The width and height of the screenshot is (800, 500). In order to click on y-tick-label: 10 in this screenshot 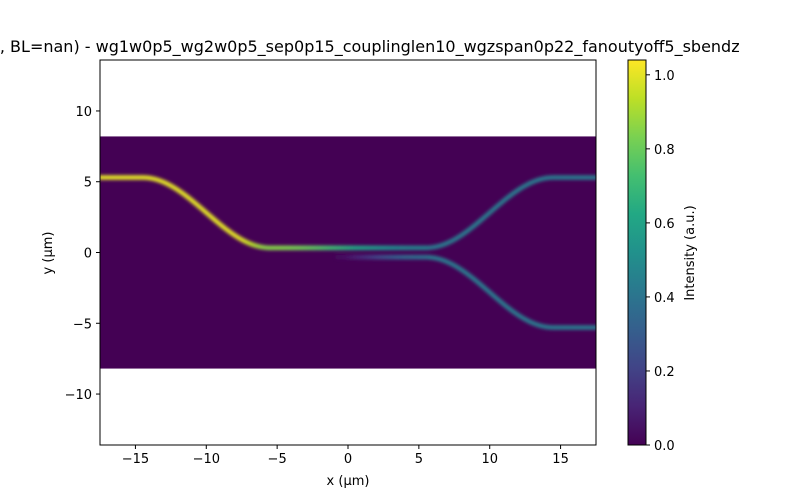, I will do `click(83, 112)`.